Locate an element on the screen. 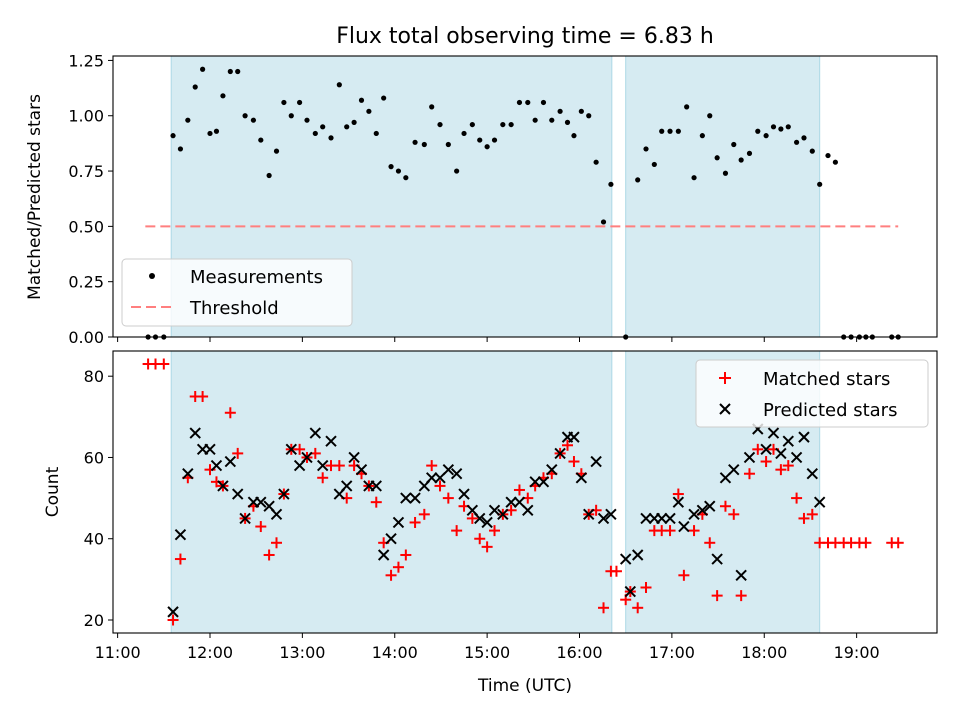  top-chart-title: Flux total observing time = 6.83 h is located at coordinates (525, 36).